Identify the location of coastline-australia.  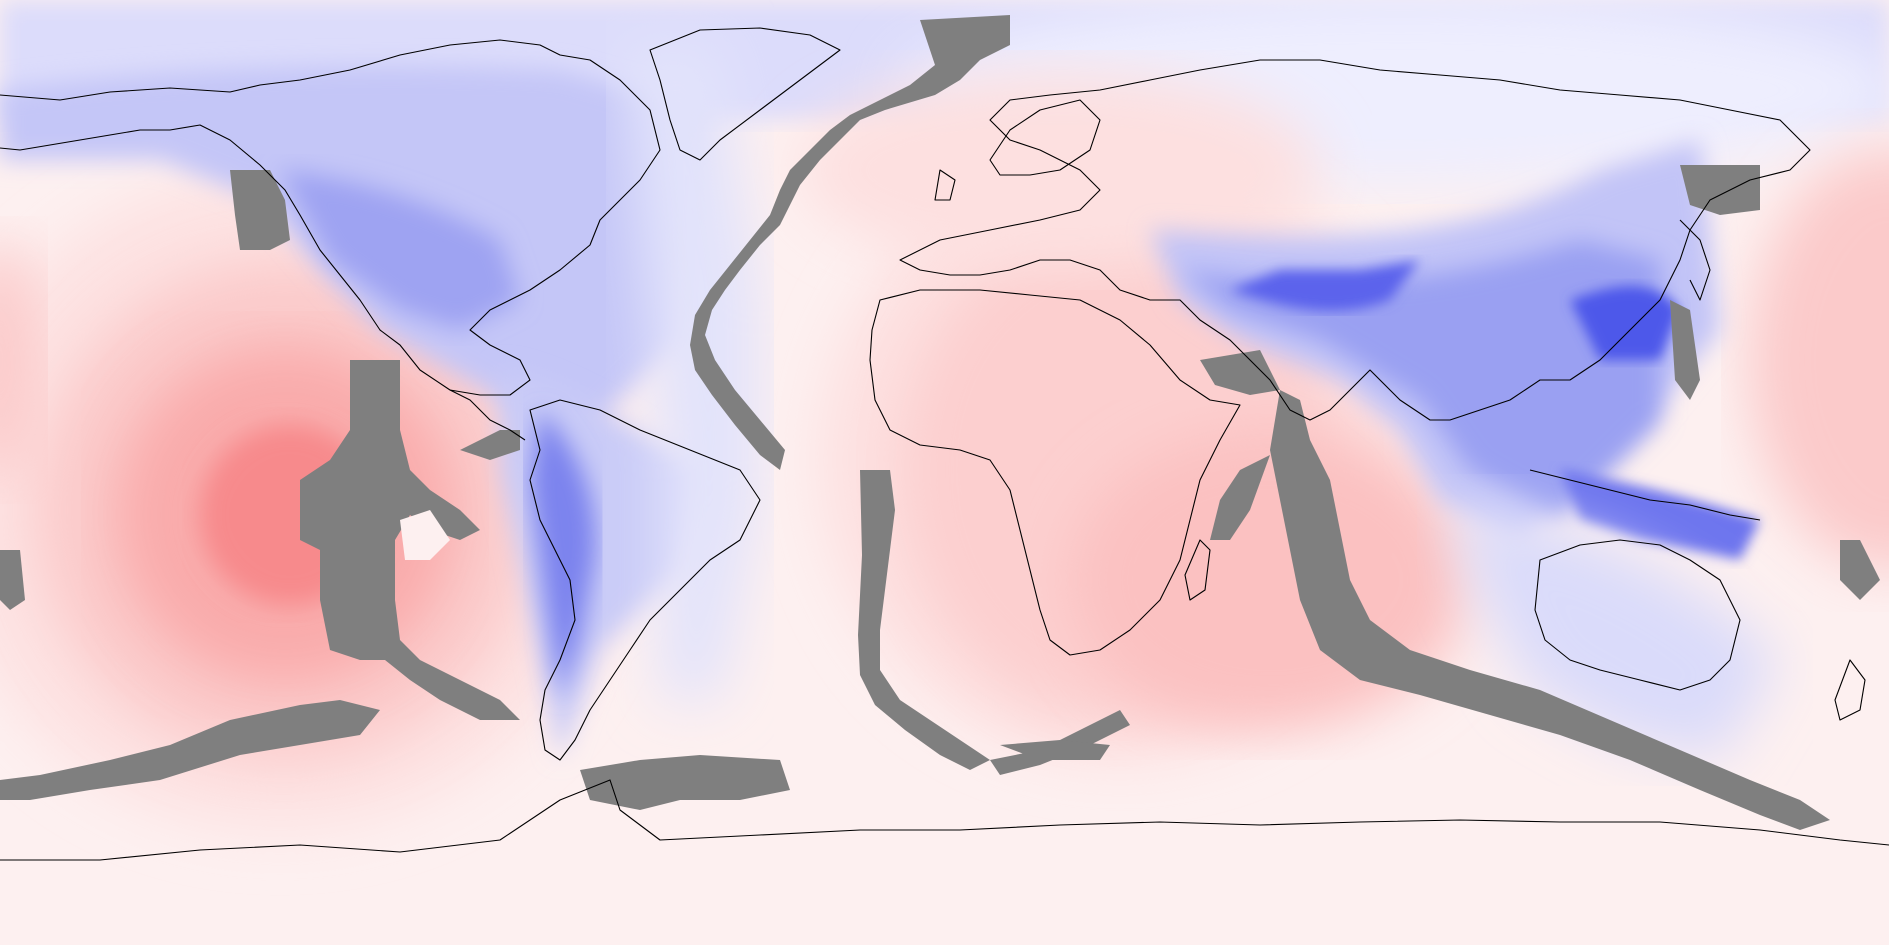
(1637, 615).